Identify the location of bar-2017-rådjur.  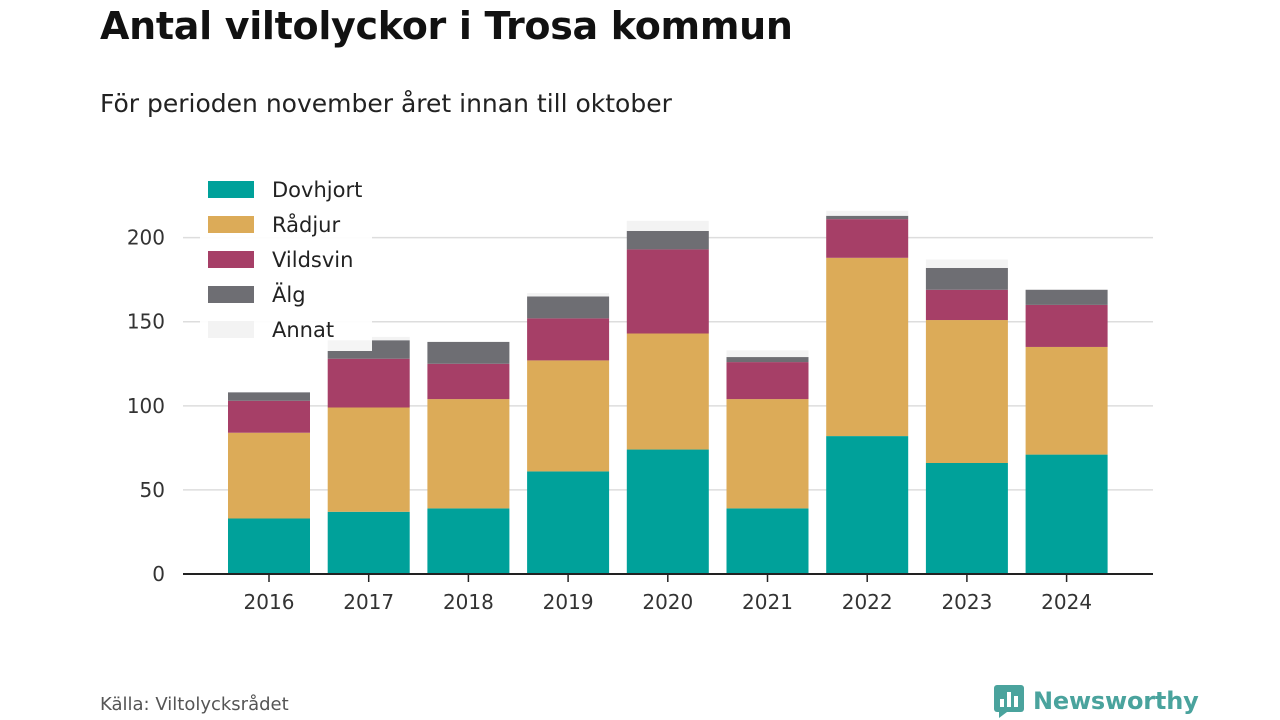
(368, 459).